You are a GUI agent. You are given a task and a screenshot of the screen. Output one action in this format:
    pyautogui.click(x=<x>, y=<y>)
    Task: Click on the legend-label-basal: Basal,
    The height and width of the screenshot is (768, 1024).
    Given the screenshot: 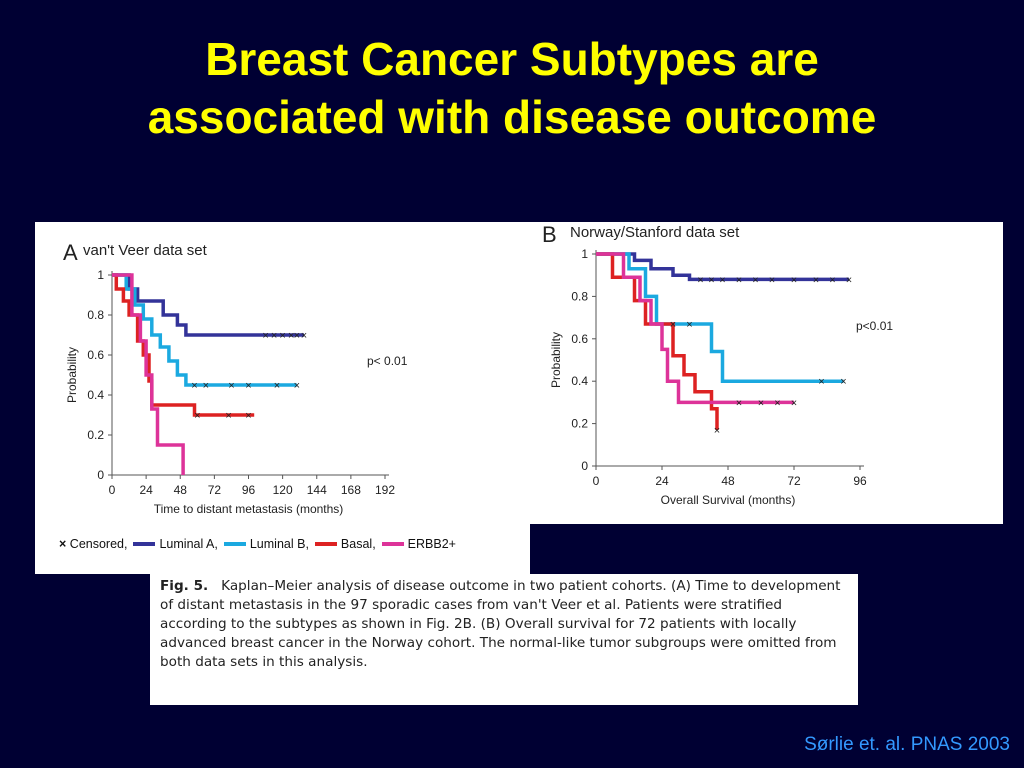 What is the action you would take?
    pyautogui.click(x=358, y=544)
    